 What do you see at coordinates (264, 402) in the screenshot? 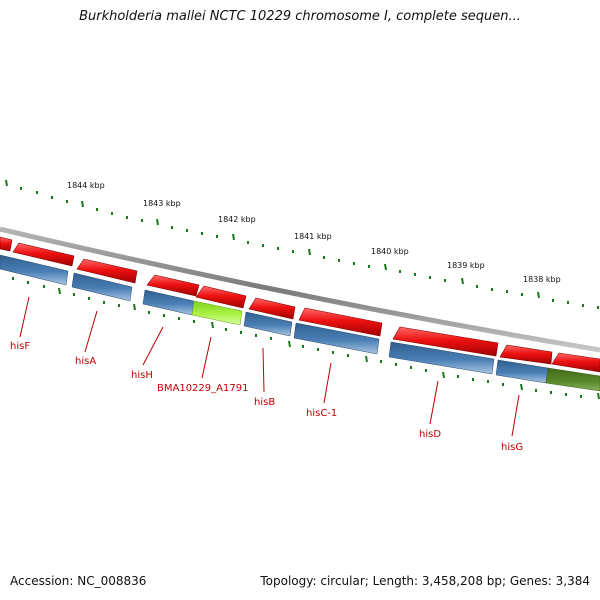
I see `gene-label-hisB: hisB` at bounding box center [264, 402].